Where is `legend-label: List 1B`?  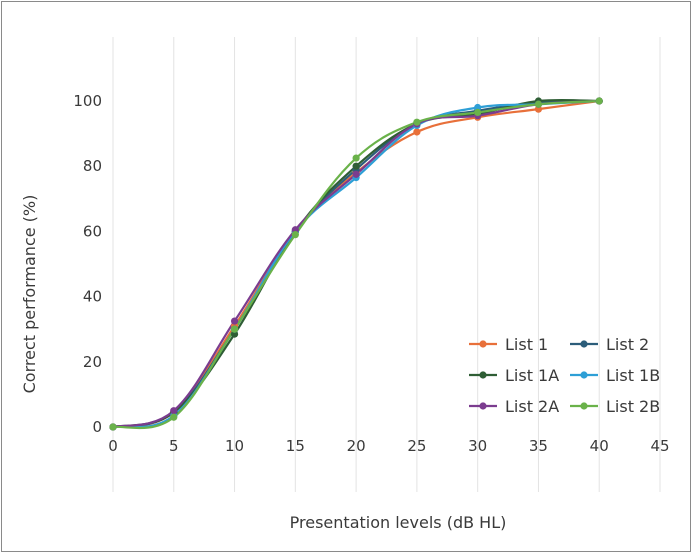
legend-label: List 1B is located at coordinates (633, 375).